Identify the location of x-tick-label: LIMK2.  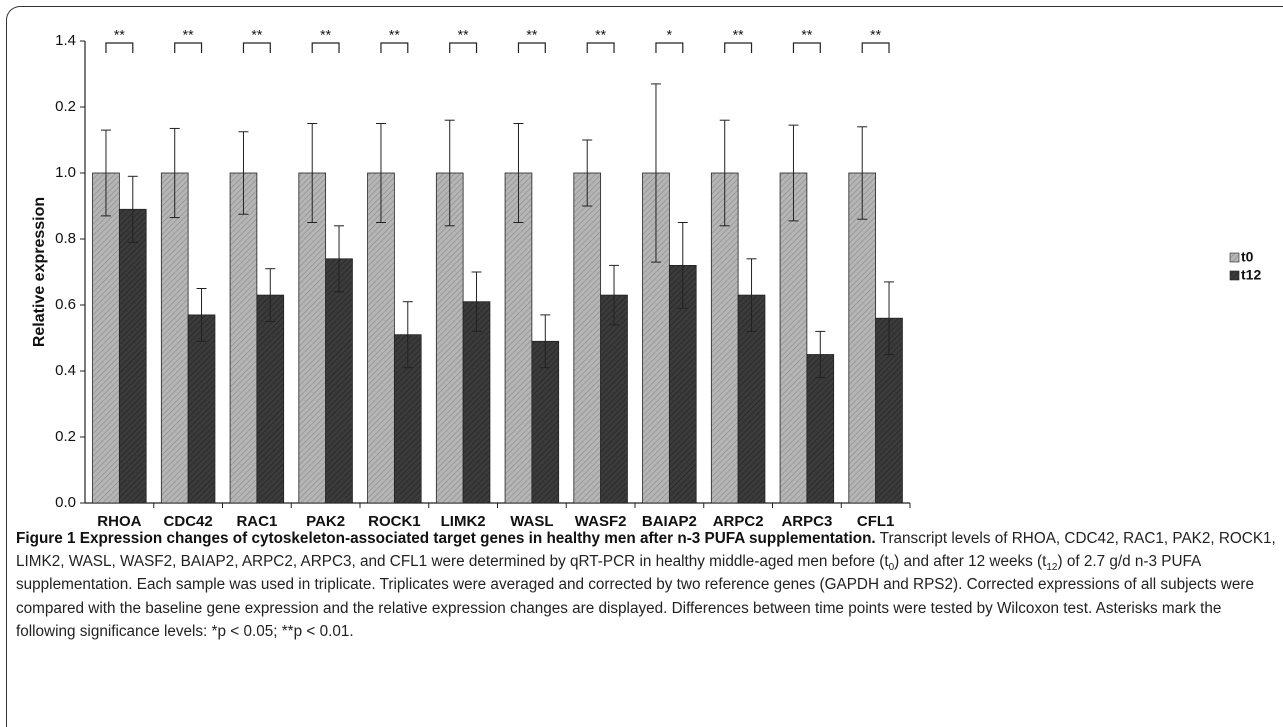
(463, 521).